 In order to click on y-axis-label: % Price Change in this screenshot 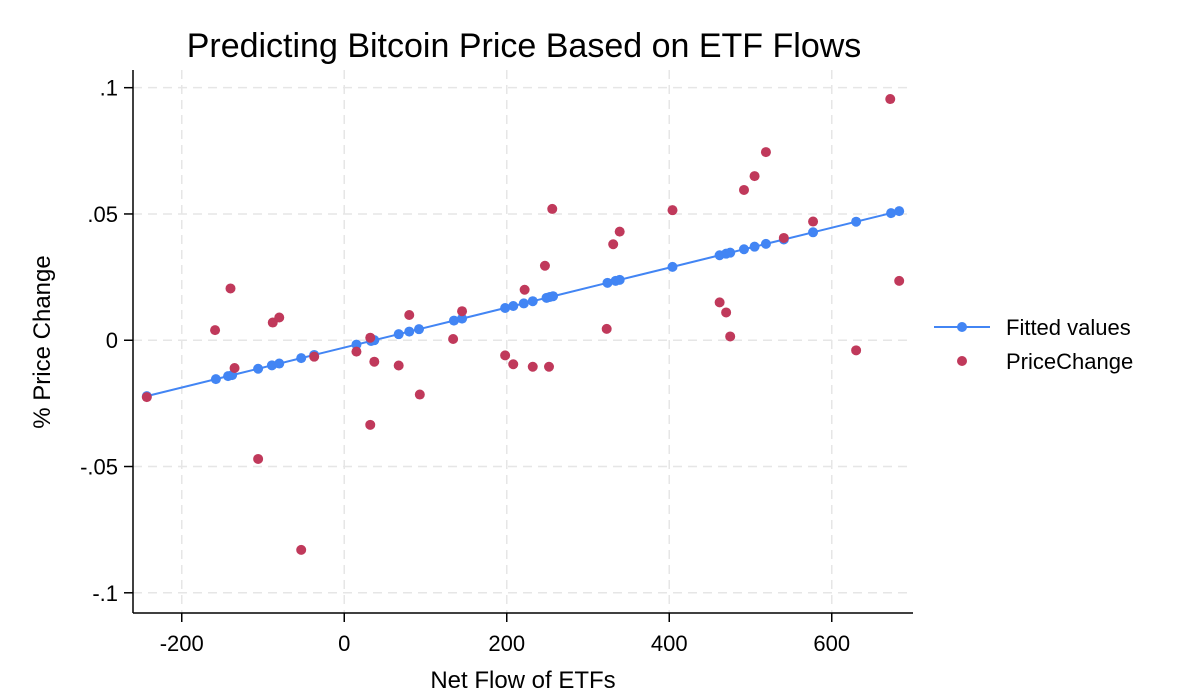, I will do `click(42, 341)`.